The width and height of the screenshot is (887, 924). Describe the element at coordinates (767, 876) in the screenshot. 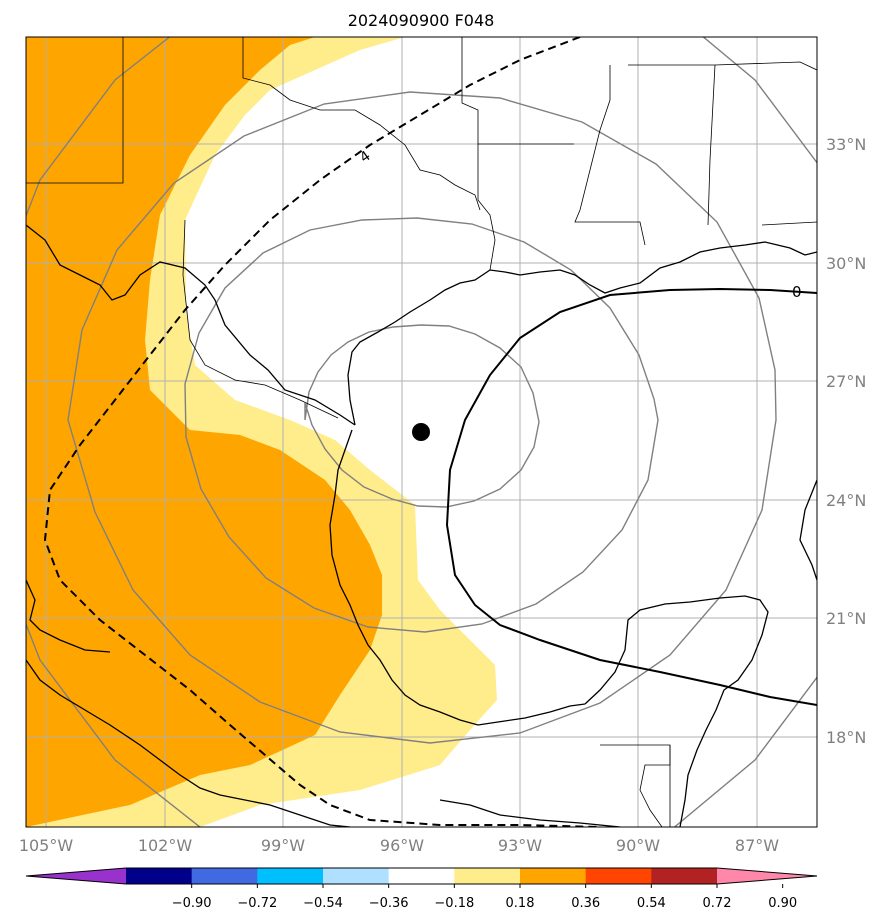

I see `colorbar-extend-high` at that location.